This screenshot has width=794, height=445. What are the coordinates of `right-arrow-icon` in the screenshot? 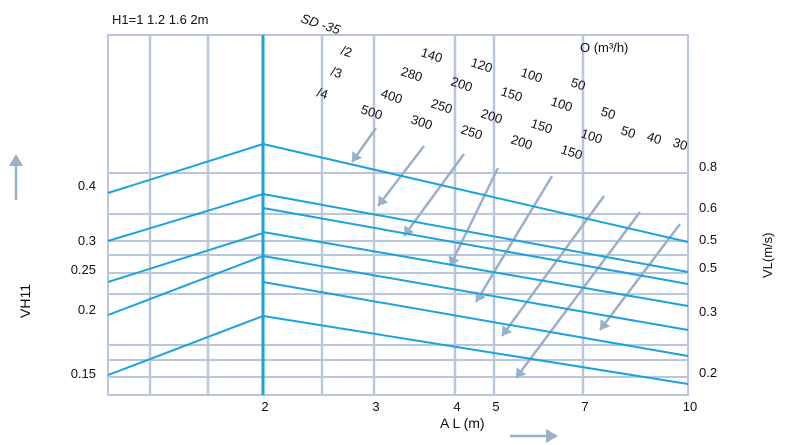 It's located at (534, 436).